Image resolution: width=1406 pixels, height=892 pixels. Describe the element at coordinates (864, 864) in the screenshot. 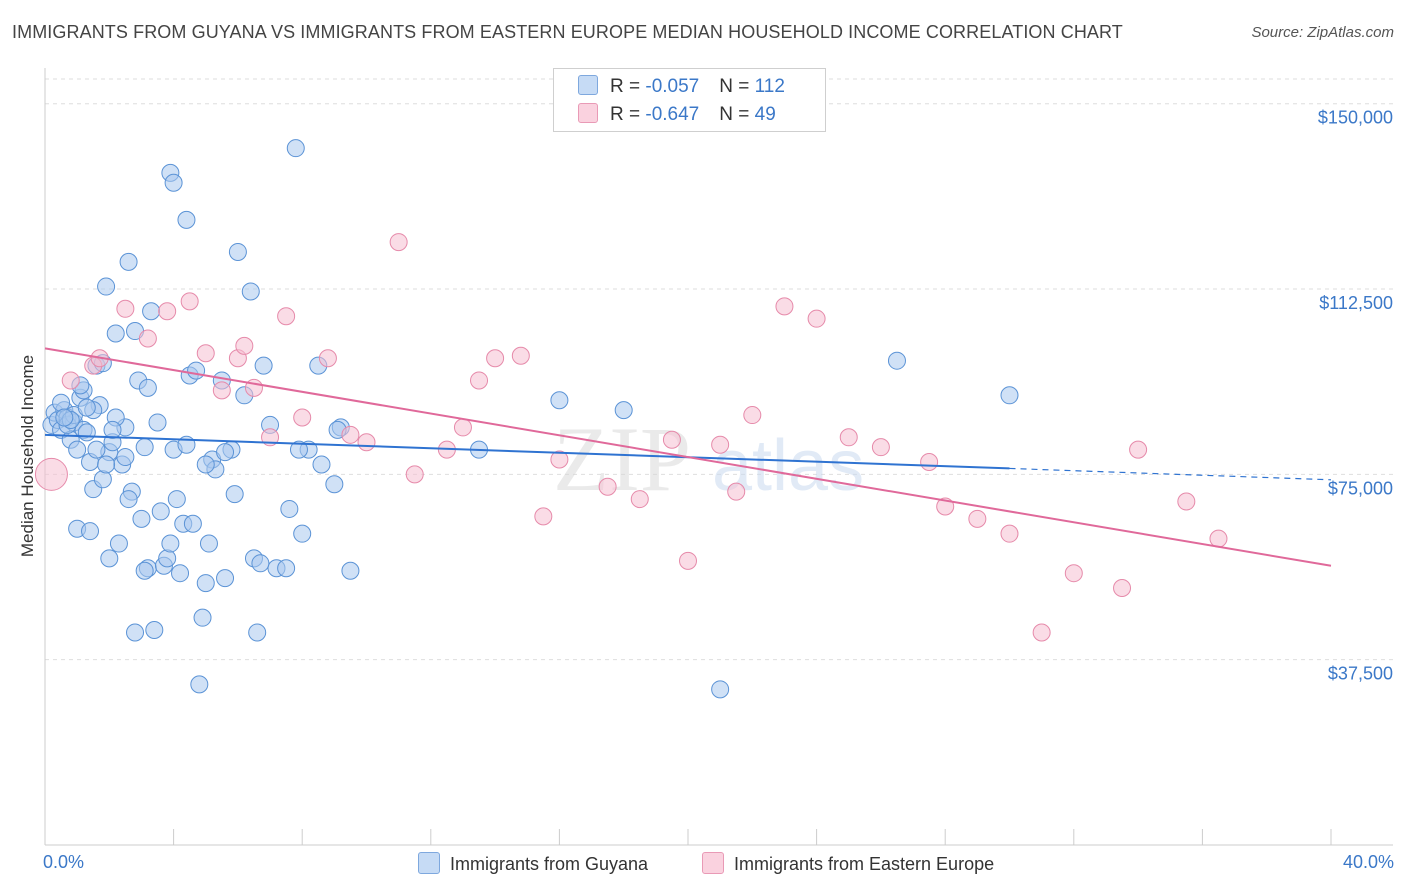

I see `bottom-legend-label: Immigrants from Eastern Europe` at that location.